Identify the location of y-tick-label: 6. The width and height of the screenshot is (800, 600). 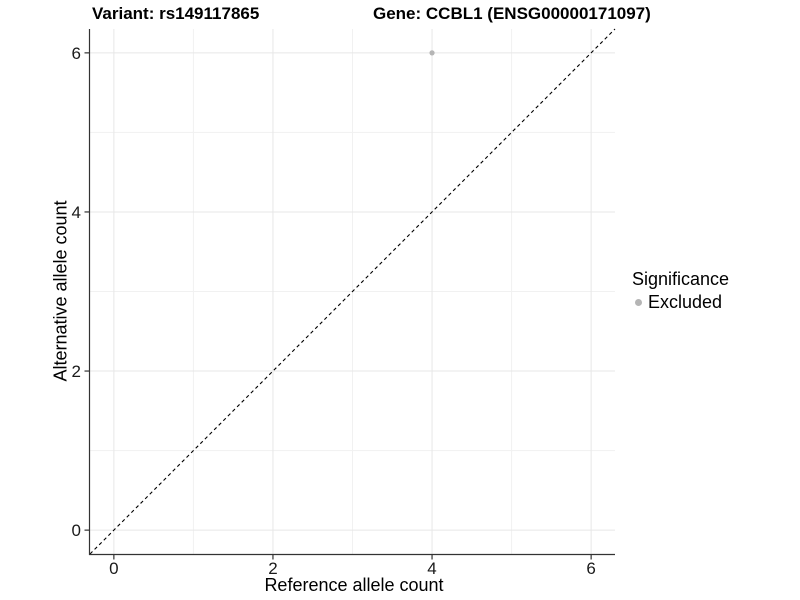
(76, 53).